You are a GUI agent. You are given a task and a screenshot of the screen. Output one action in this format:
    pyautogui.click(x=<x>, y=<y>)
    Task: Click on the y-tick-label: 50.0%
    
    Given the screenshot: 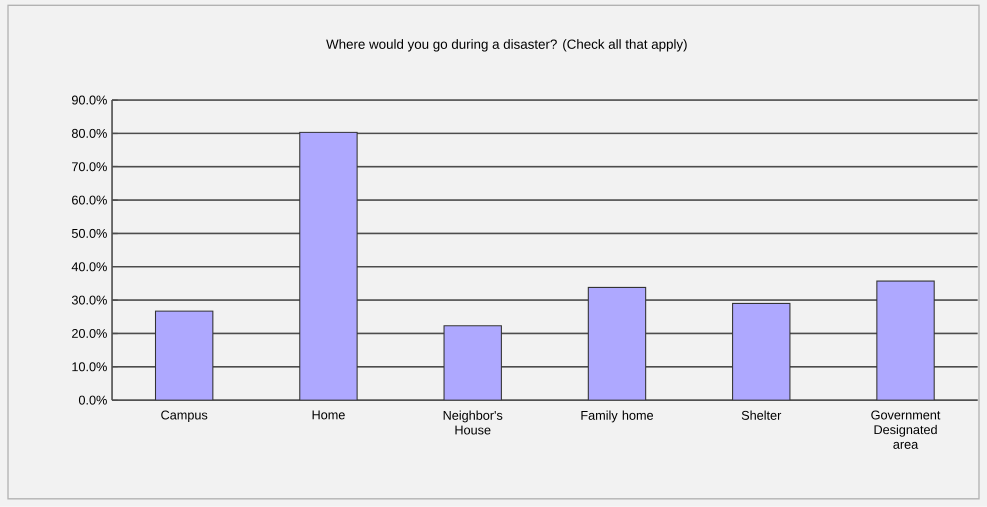 What is the action you would take?
    pyautogui.click(x=89, y=233)
    